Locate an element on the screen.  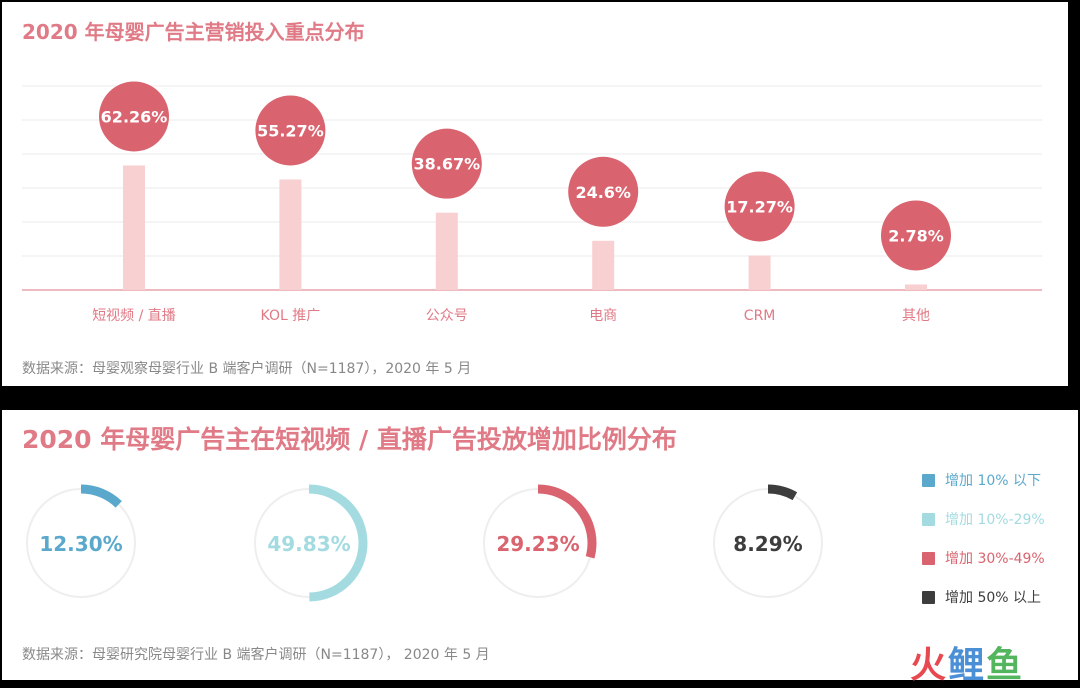
category-label-4: 电商 is located at coordinates (603, 316).